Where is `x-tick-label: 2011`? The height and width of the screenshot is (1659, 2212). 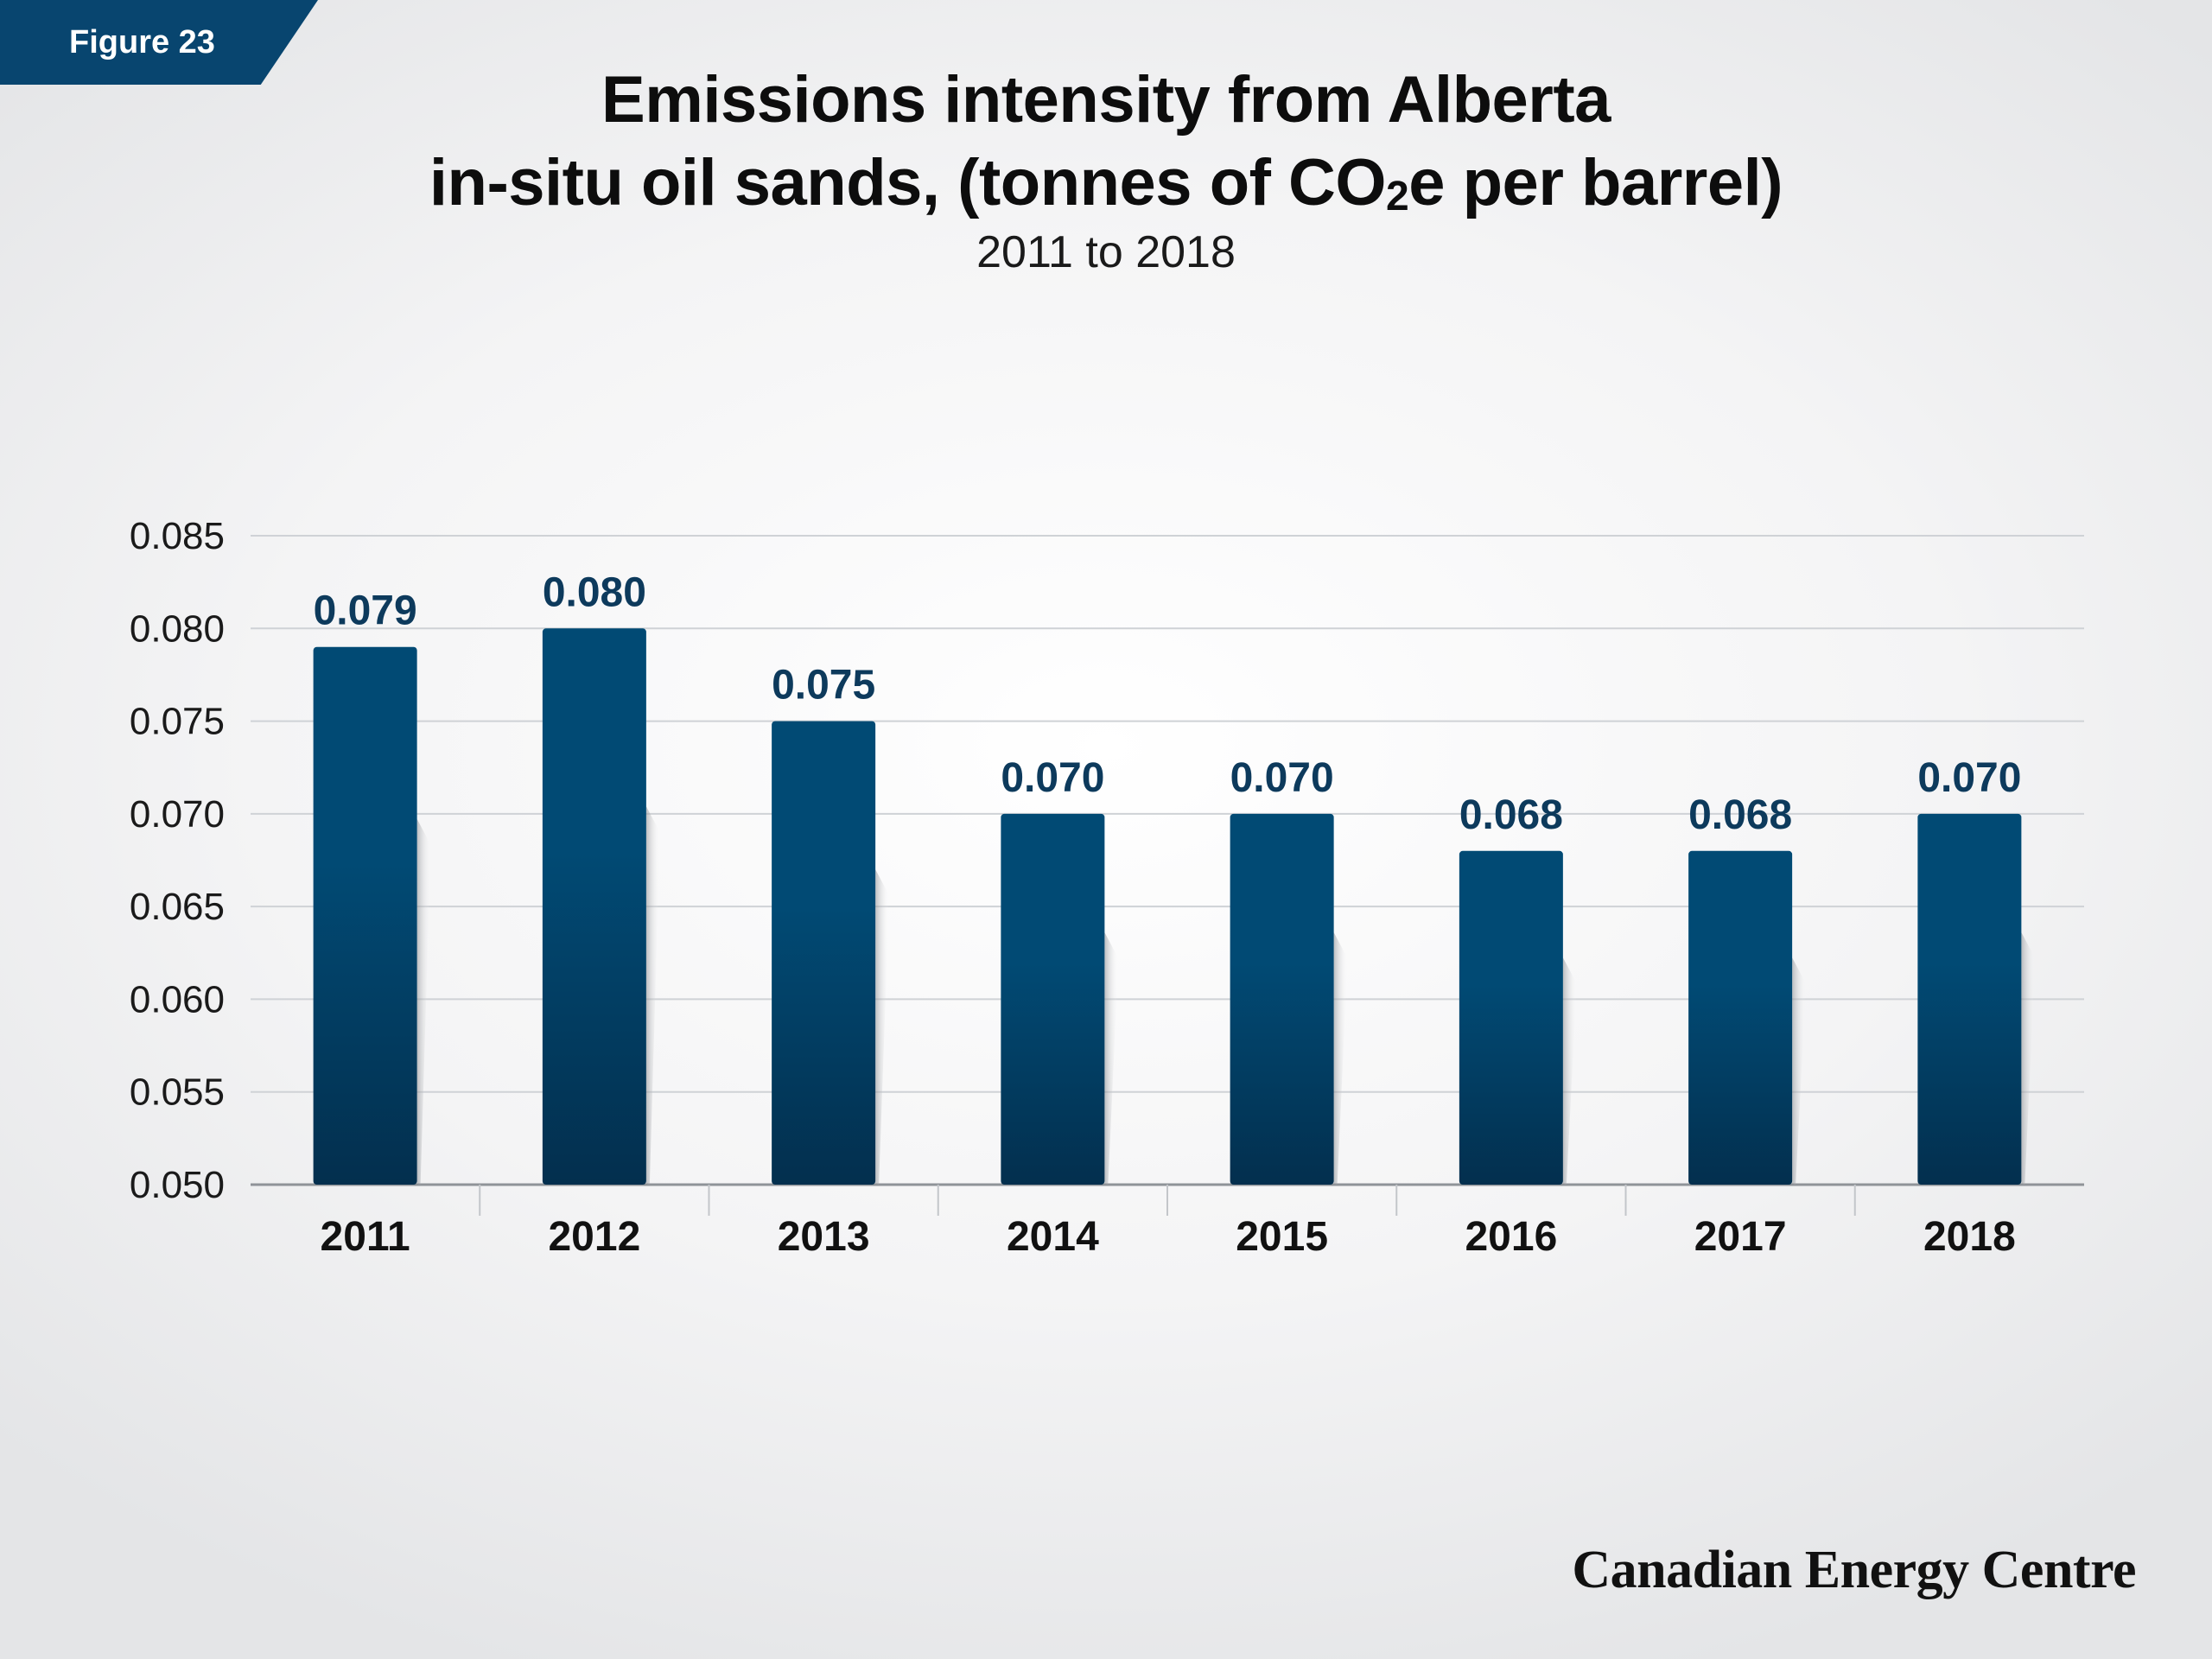
x-tick-label: 2011 is located at coordinates (365, 1237).